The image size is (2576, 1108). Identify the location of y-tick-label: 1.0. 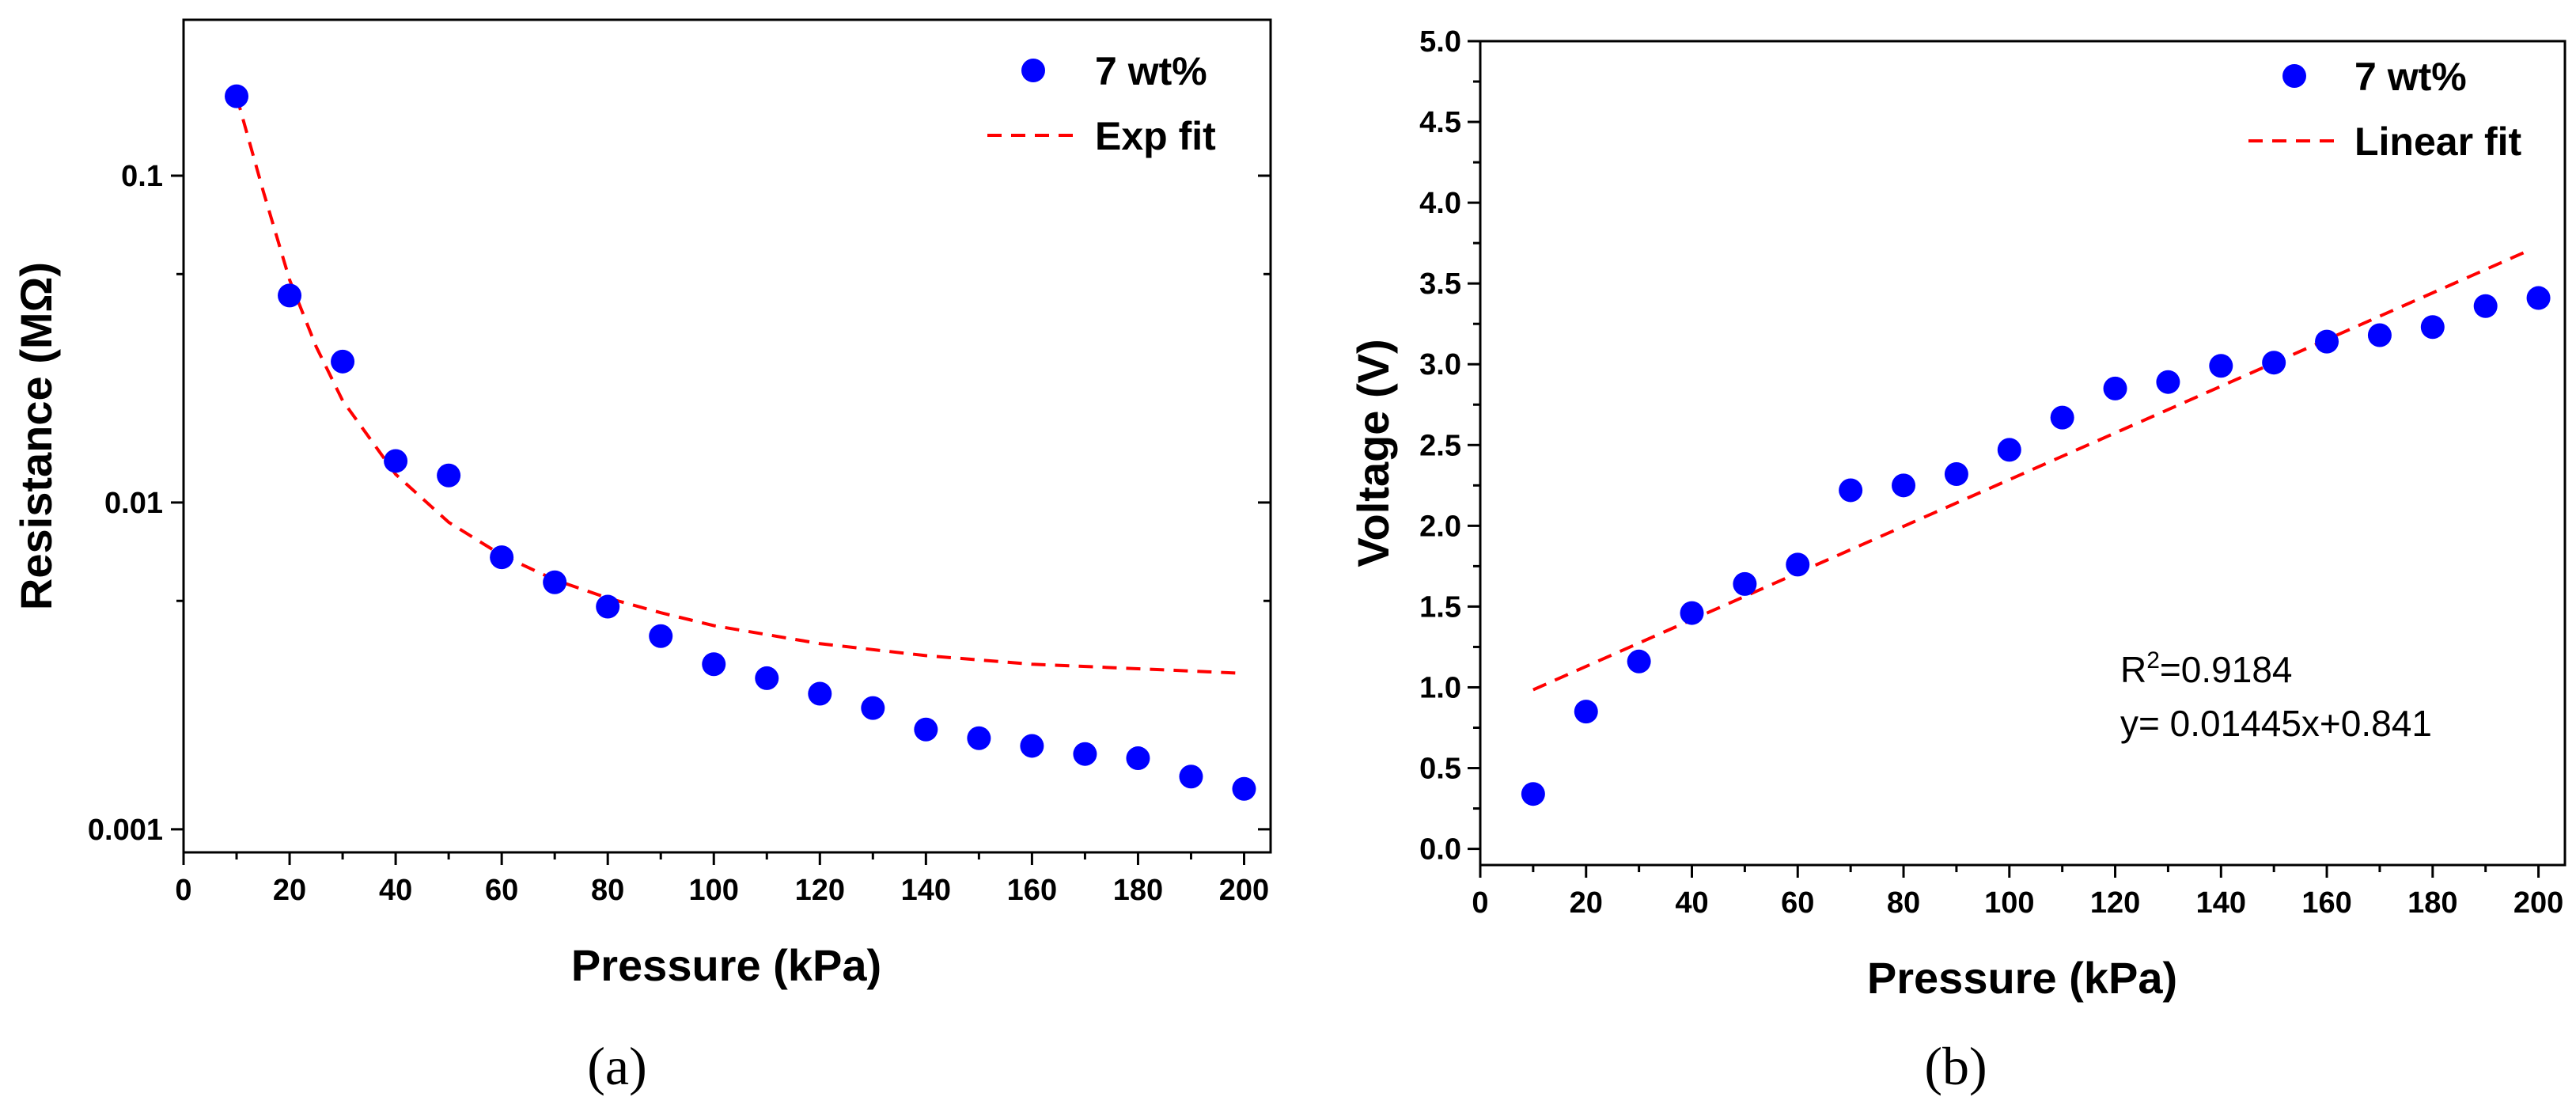
(1440, 687).